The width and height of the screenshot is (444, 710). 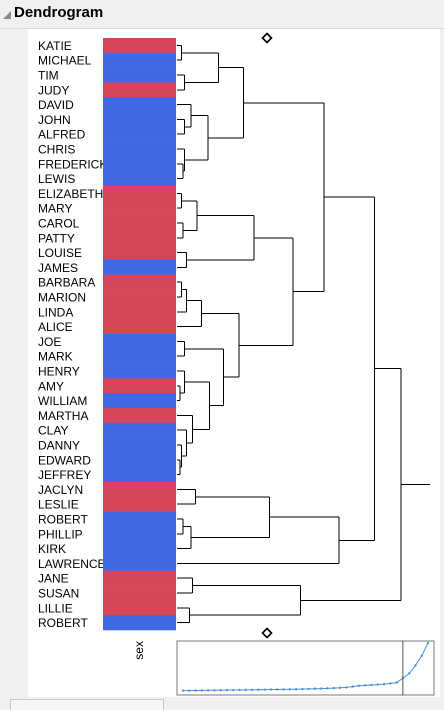 What do you see at coordinates (62, 298) in the screenshot?
I see `row-label: MARION` at bounding box center [62, 298].